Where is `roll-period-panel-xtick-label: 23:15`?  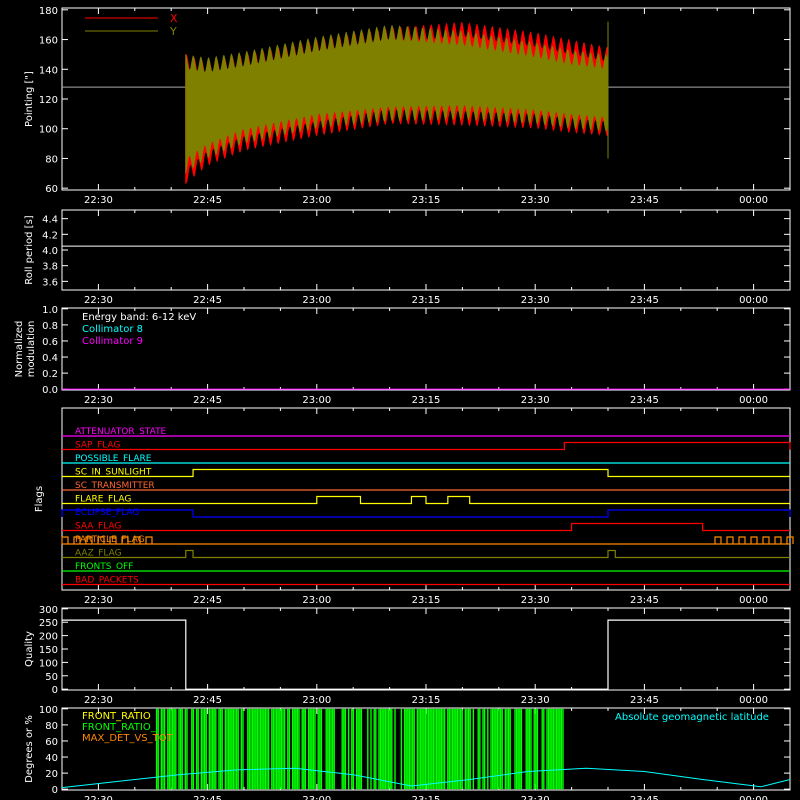
roll-period-panel-xtick-label: 23:15 is located at coordinates (426, 300).